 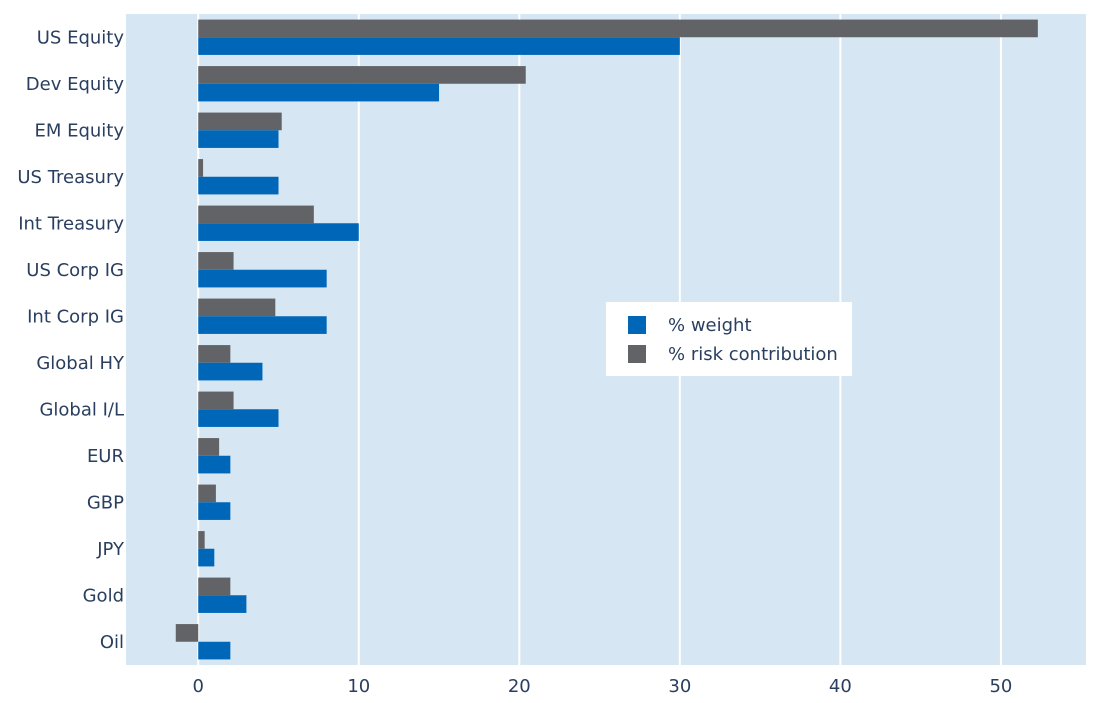 I want to click on x-tick-label: 30, so click(x=679, y=686).